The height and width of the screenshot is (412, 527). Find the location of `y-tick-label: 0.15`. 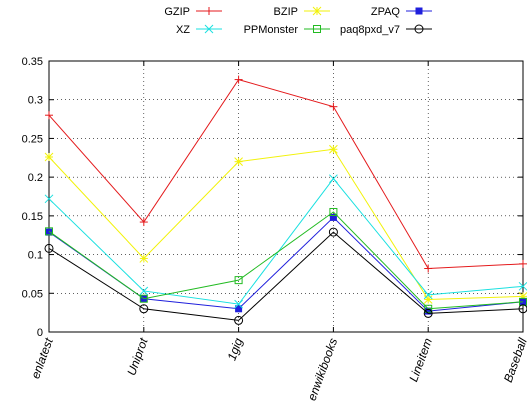

y-tick-label: 0.15 is located at coordinates (32, 217).